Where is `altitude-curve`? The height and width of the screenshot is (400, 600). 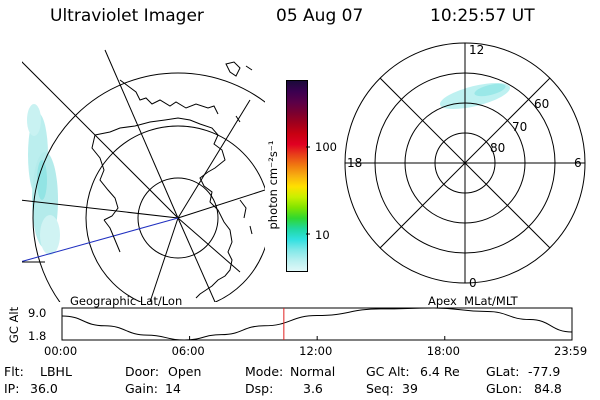 altitude-curve is located at coordinates (317, 324).